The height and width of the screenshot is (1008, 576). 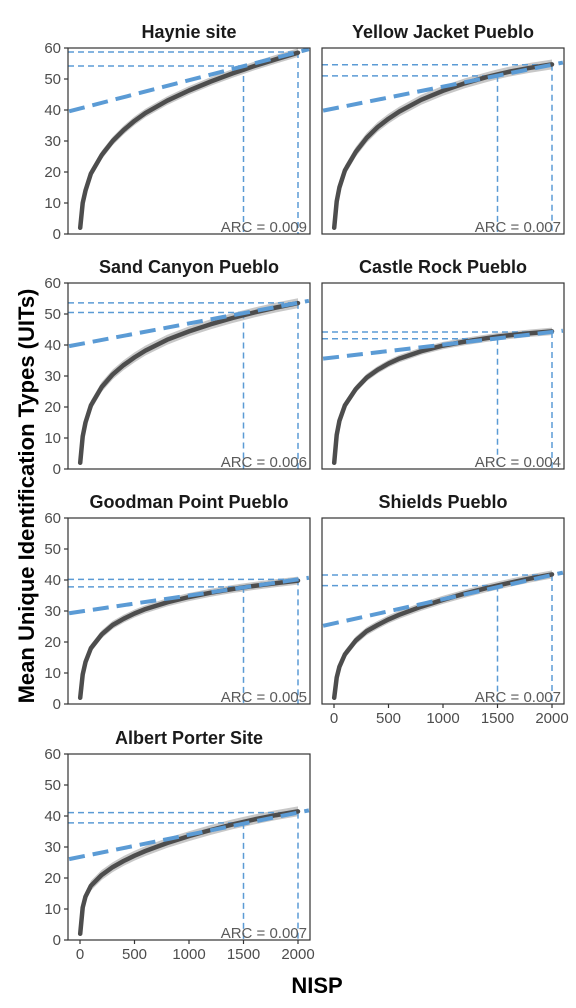 What do you see at coordinates (264, 227) in the screenshot?
I see `arc-label: ARC = 0.009` at bounding box center [264, 227].